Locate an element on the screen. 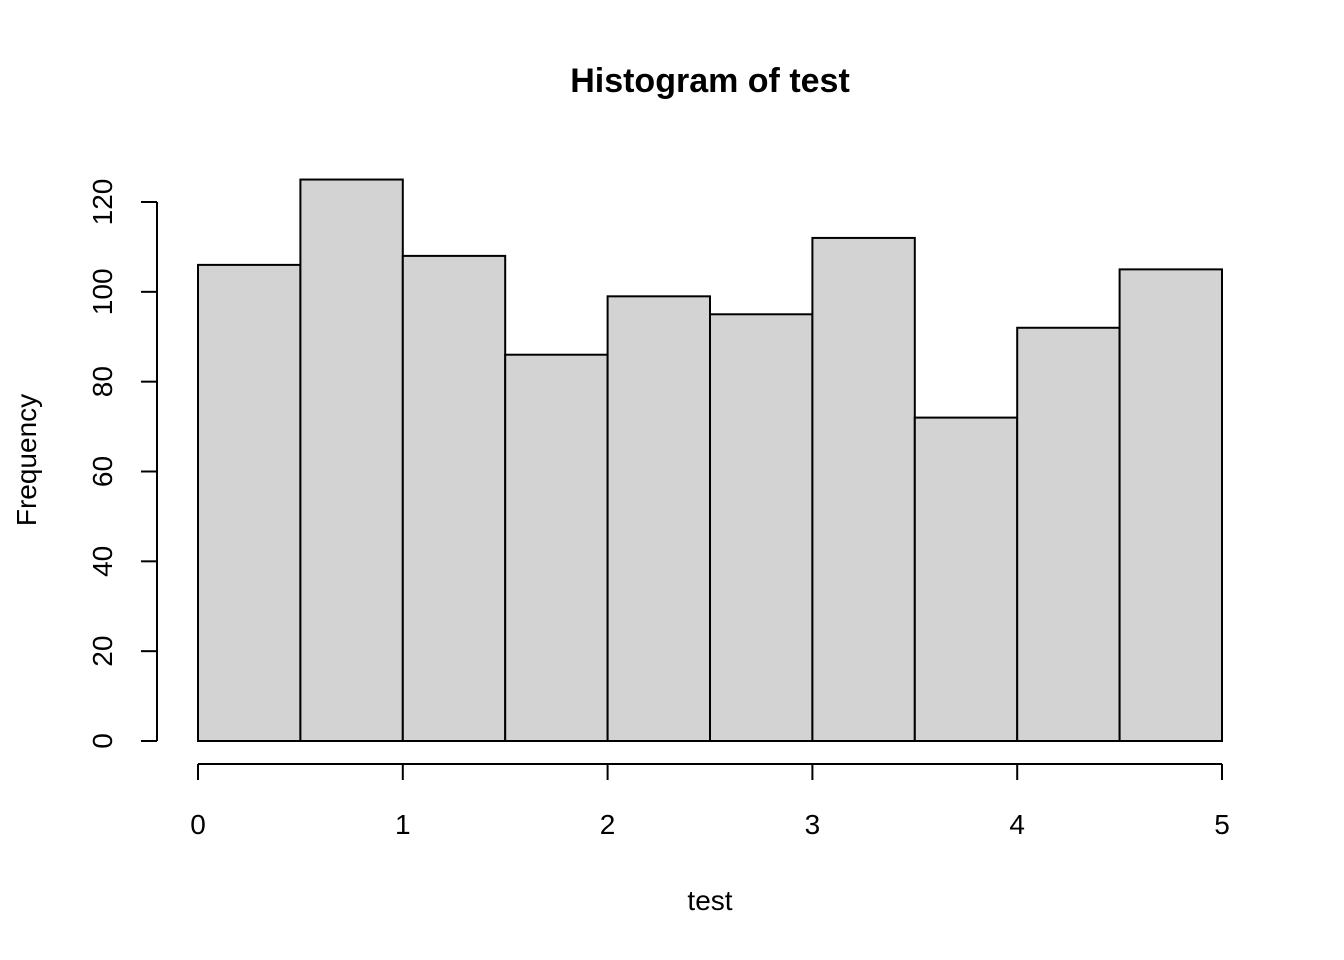 This screenshot has height=960, width=1344. y-tick-label: 0 is located at coordinates (102, 741).